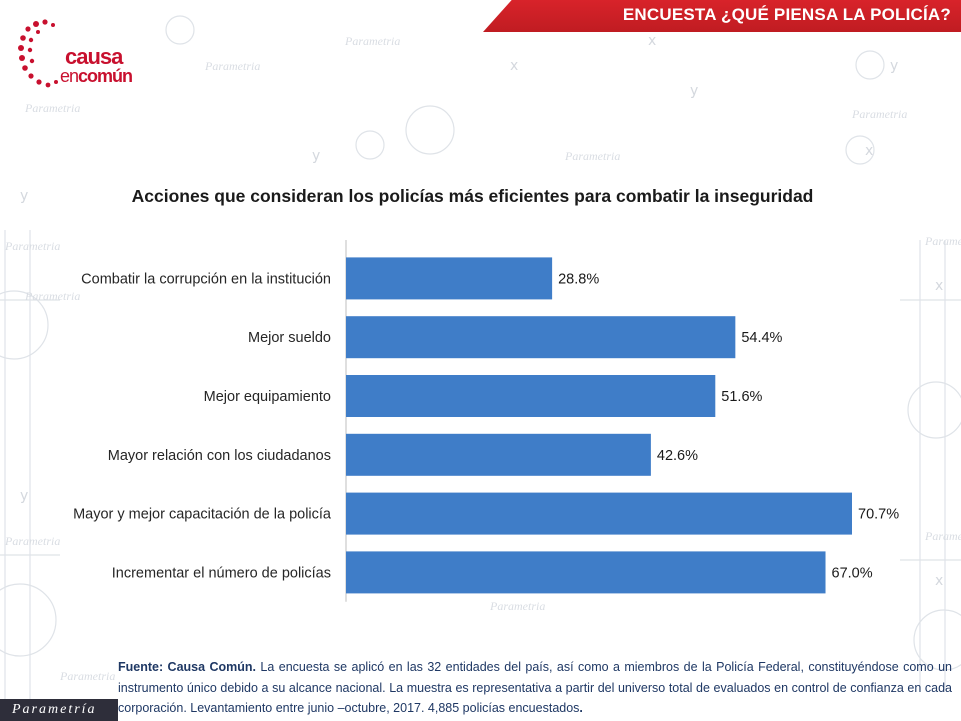 The height and width of the screenshot is (721, 961). Describe the element at coordinates (187, 667) in the screenshot. I see `source-label: Fuente: Causa Común.` at that location.